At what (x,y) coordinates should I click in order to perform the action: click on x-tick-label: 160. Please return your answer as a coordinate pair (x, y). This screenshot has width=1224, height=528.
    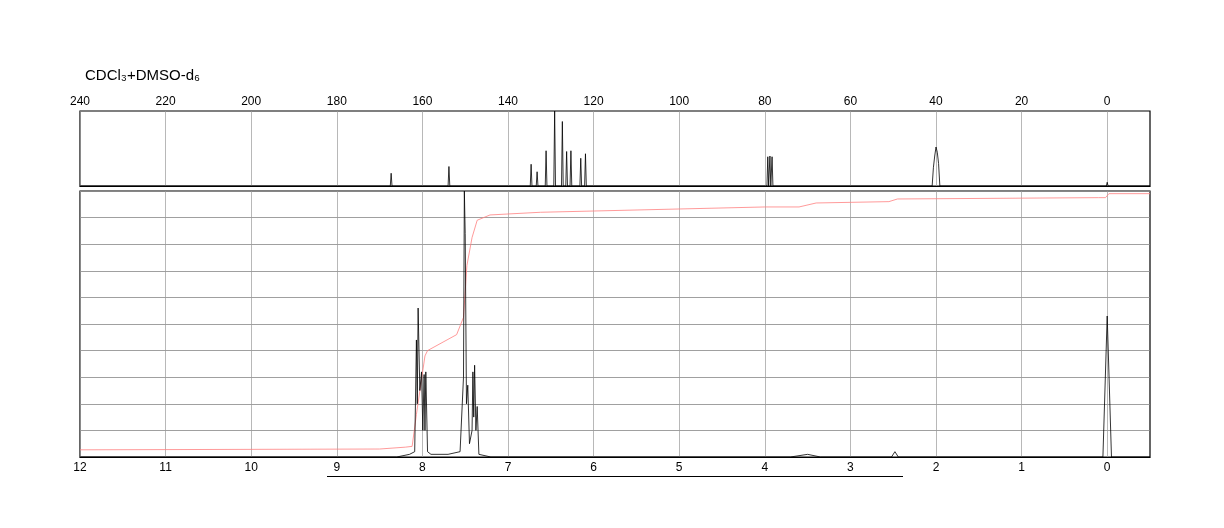
    Looking at the image, I should click on (422, 101).